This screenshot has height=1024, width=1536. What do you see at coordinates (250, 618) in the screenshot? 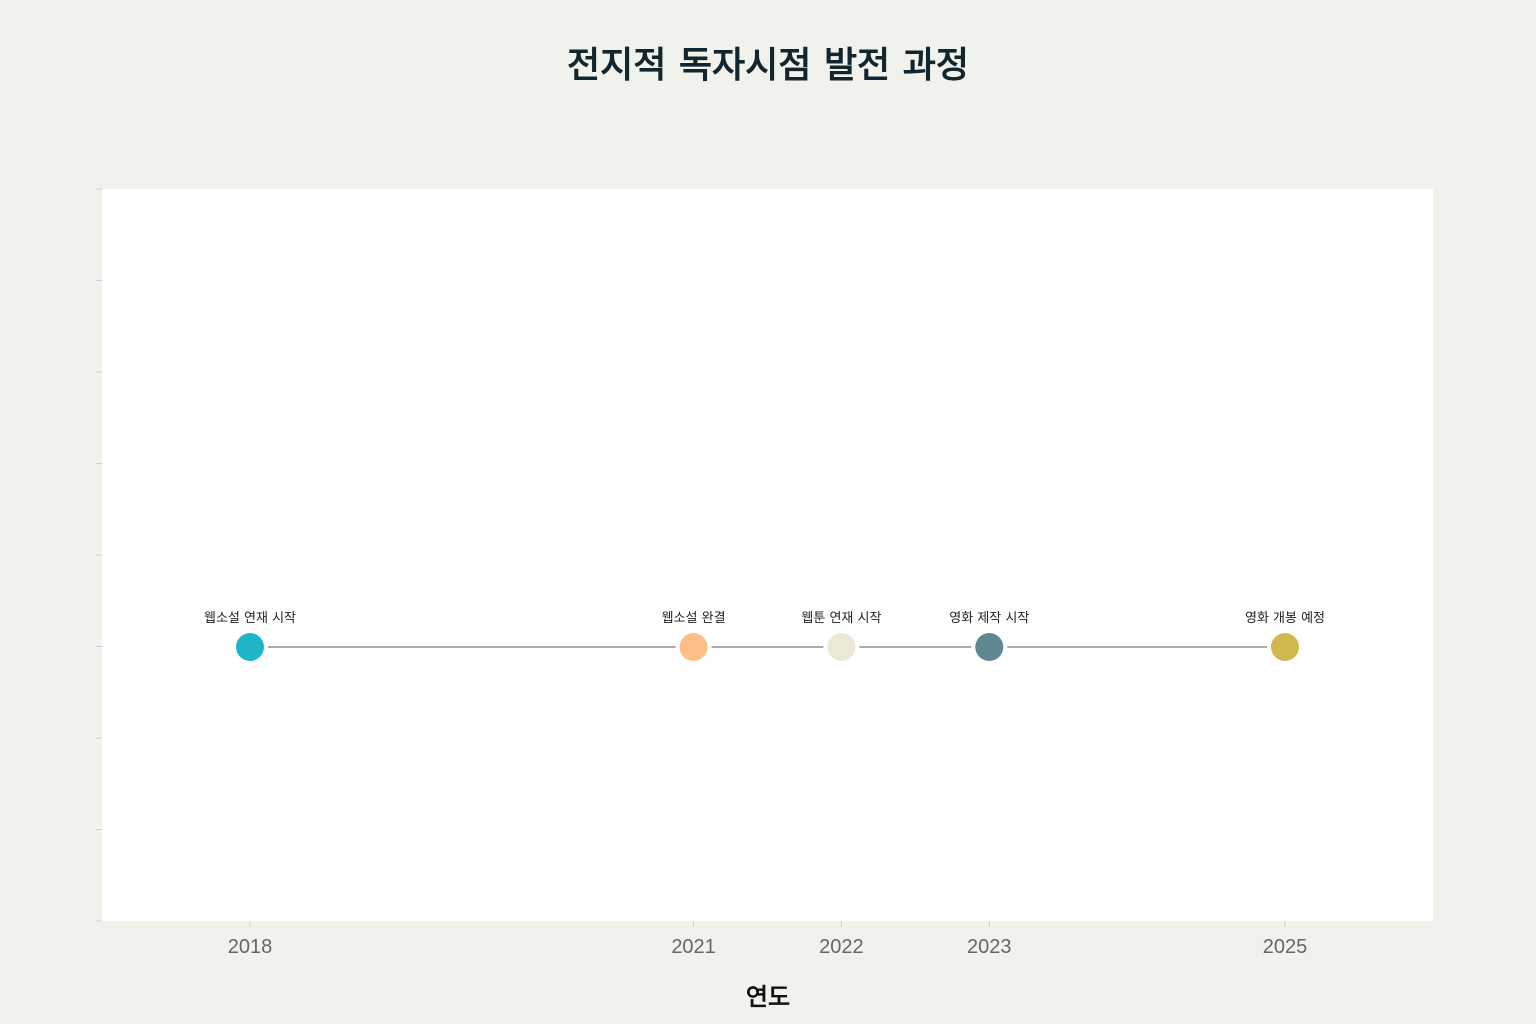
I see `event-label: 웹소설 연재 시작` at bounding box center [250, 618].